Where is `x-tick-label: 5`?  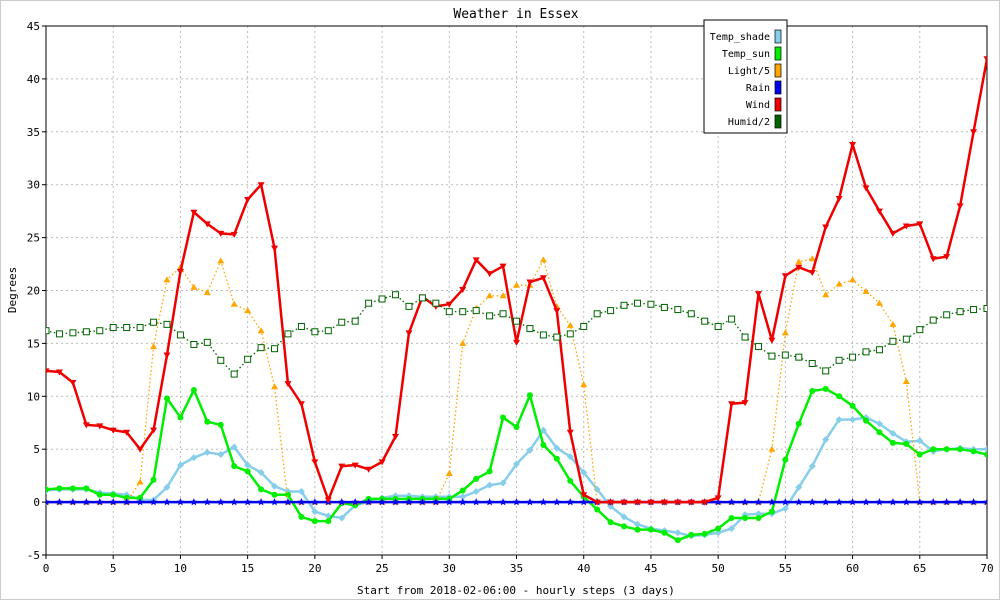 x-tick-label: 5 is located at coordinates (113, 568).